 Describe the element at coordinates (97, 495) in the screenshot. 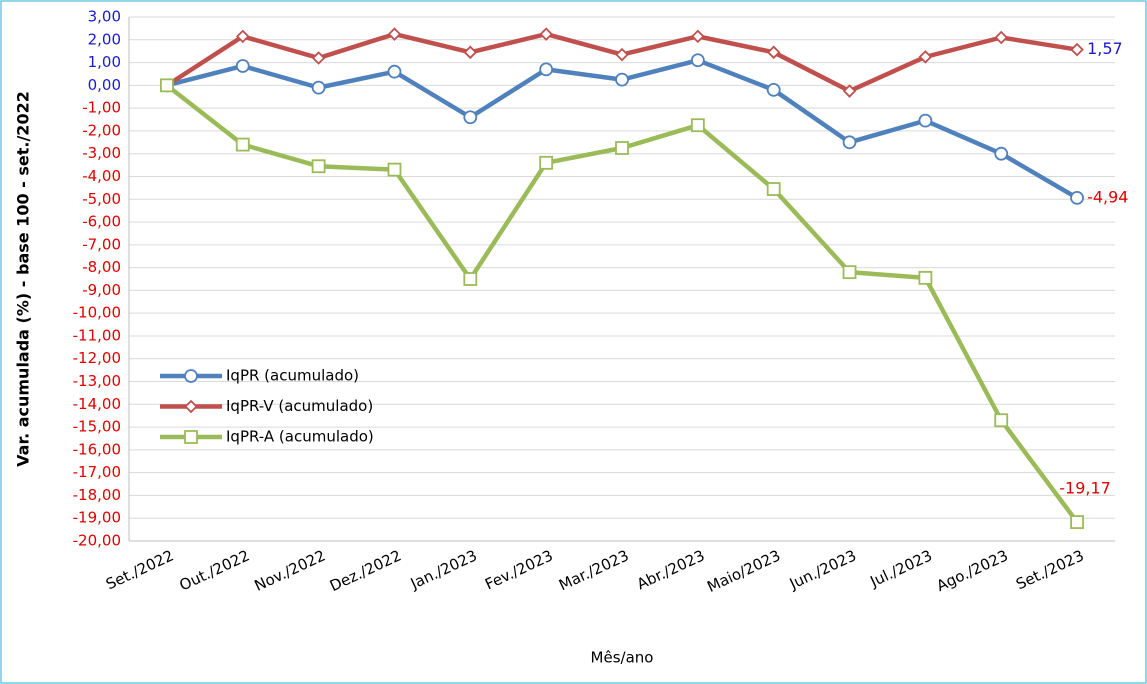

I see `y-tick-label: -18,00` at that location.